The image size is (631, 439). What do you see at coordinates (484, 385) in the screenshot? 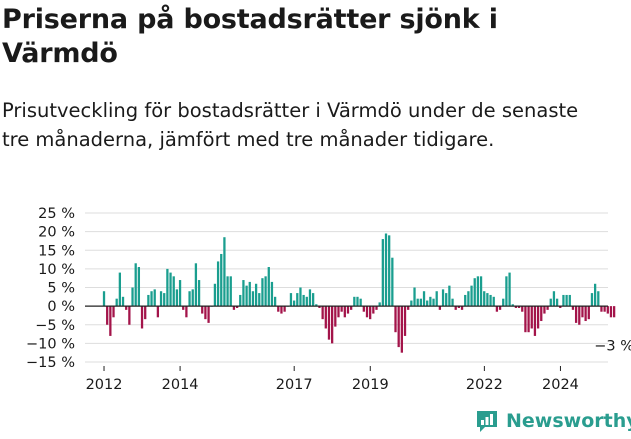
I see `x-tick-label: 2022` at bounding box center [484, 385].